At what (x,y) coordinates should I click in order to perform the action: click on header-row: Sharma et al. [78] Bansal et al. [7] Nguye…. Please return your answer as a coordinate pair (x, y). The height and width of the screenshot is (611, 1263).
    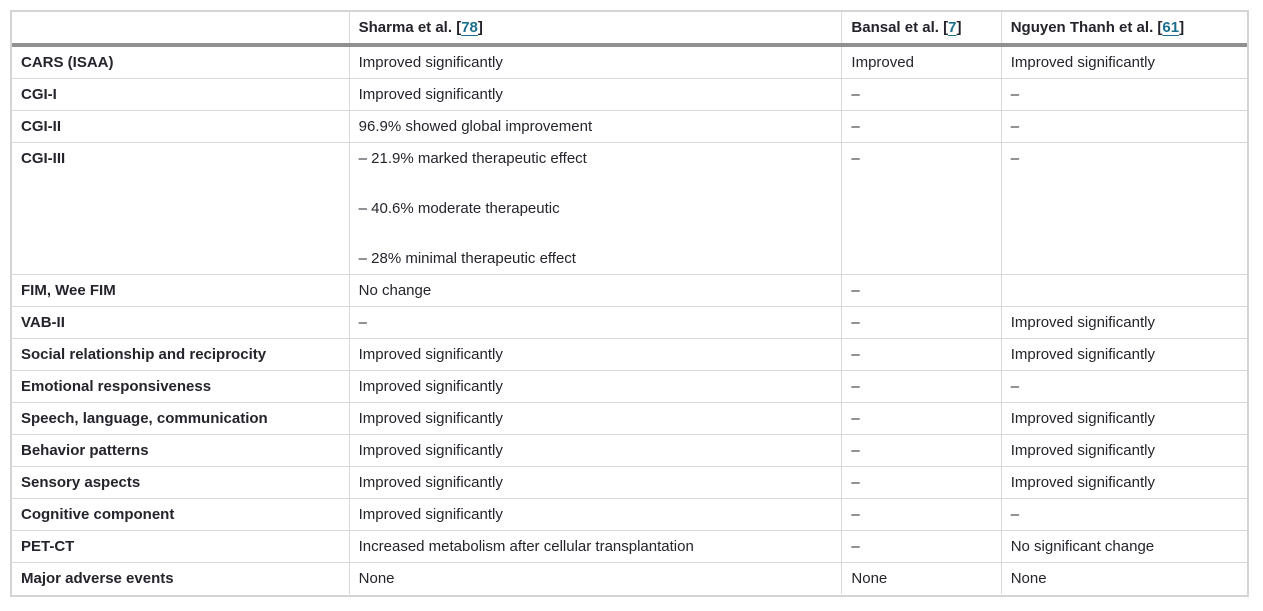
    Looking at the image, I should click on (629, 29).